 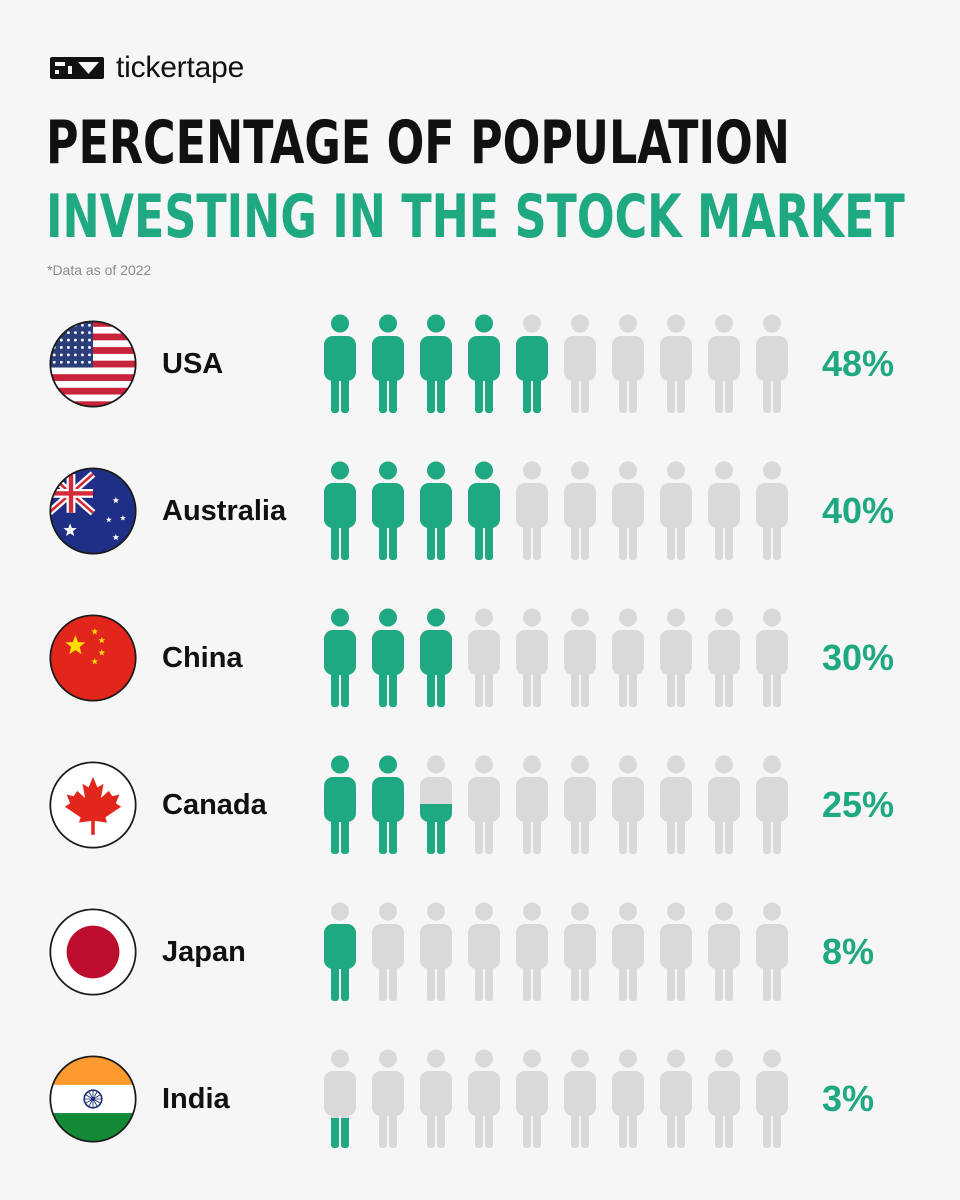 What do you see at coordinates (556, 657) in the screenshot?
I see `people-pictograph-china` at bounding box center [556, 657].